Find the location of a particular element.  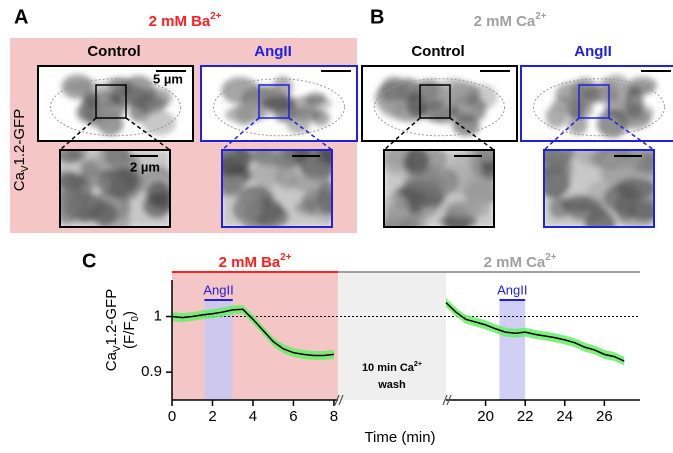

x-tick-label: 6 is located at coordinates (293, 416).